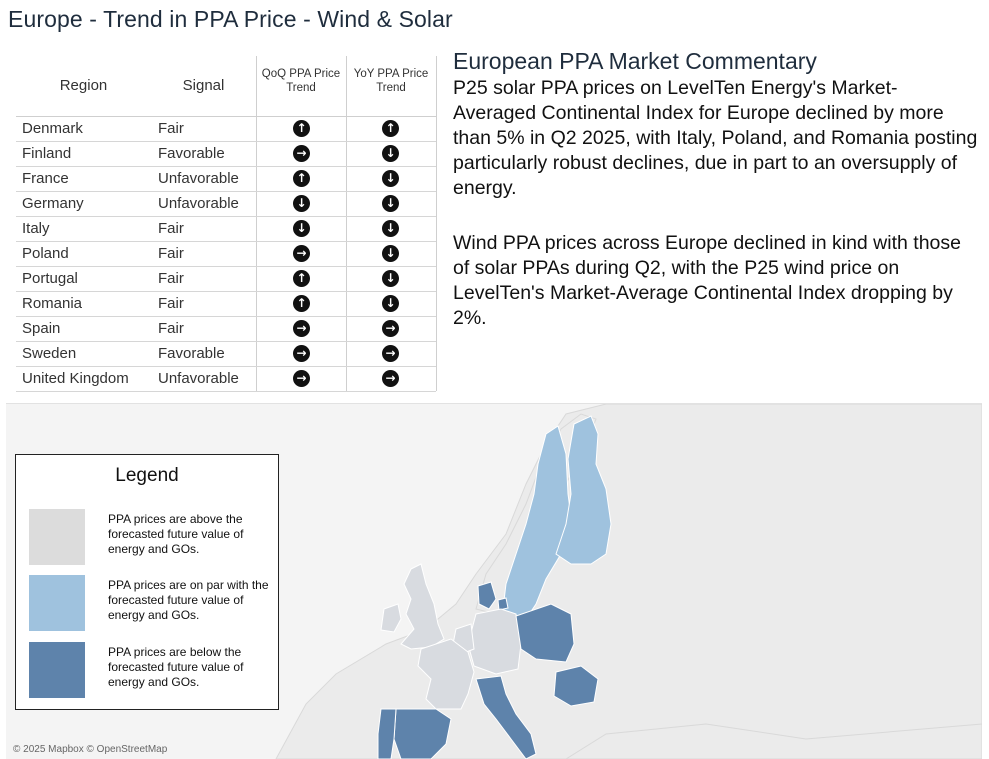 The width and height of the screenshot is (989, 759). What do you see at coordinates (226, 154) in the screenshot?
I see `table-row: Finland Favorable → ↓` at bounding box center [226, 154].